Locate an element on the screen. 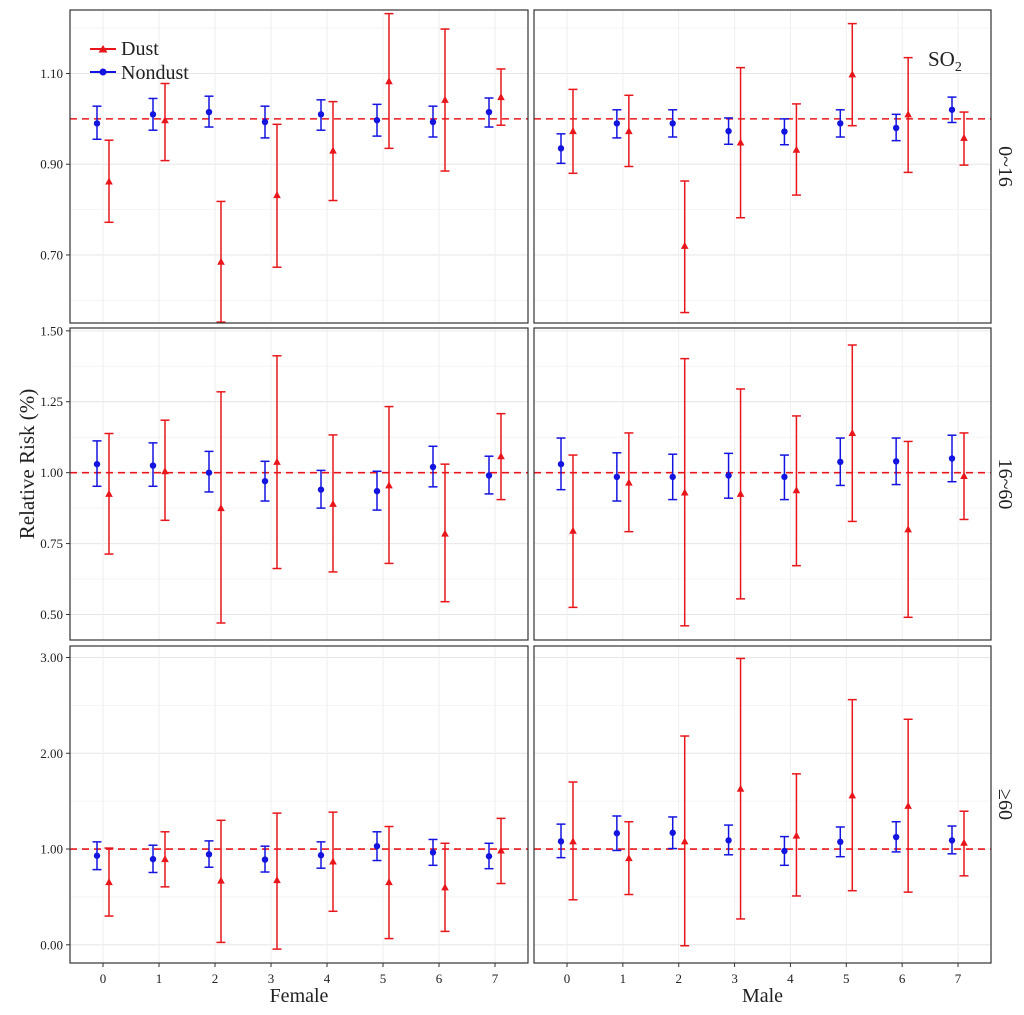  y-tick-label: 1.10 is located at coordinates (51, 73).